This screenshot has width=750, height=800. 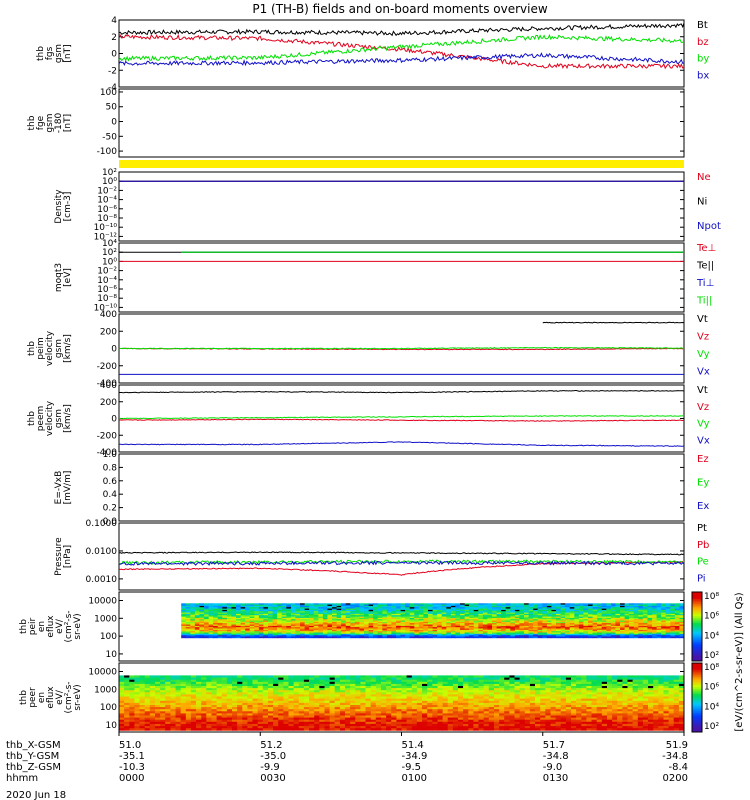 I want to click on efield-panel-ytick-label: 0.8, so click(x=110, y=468).